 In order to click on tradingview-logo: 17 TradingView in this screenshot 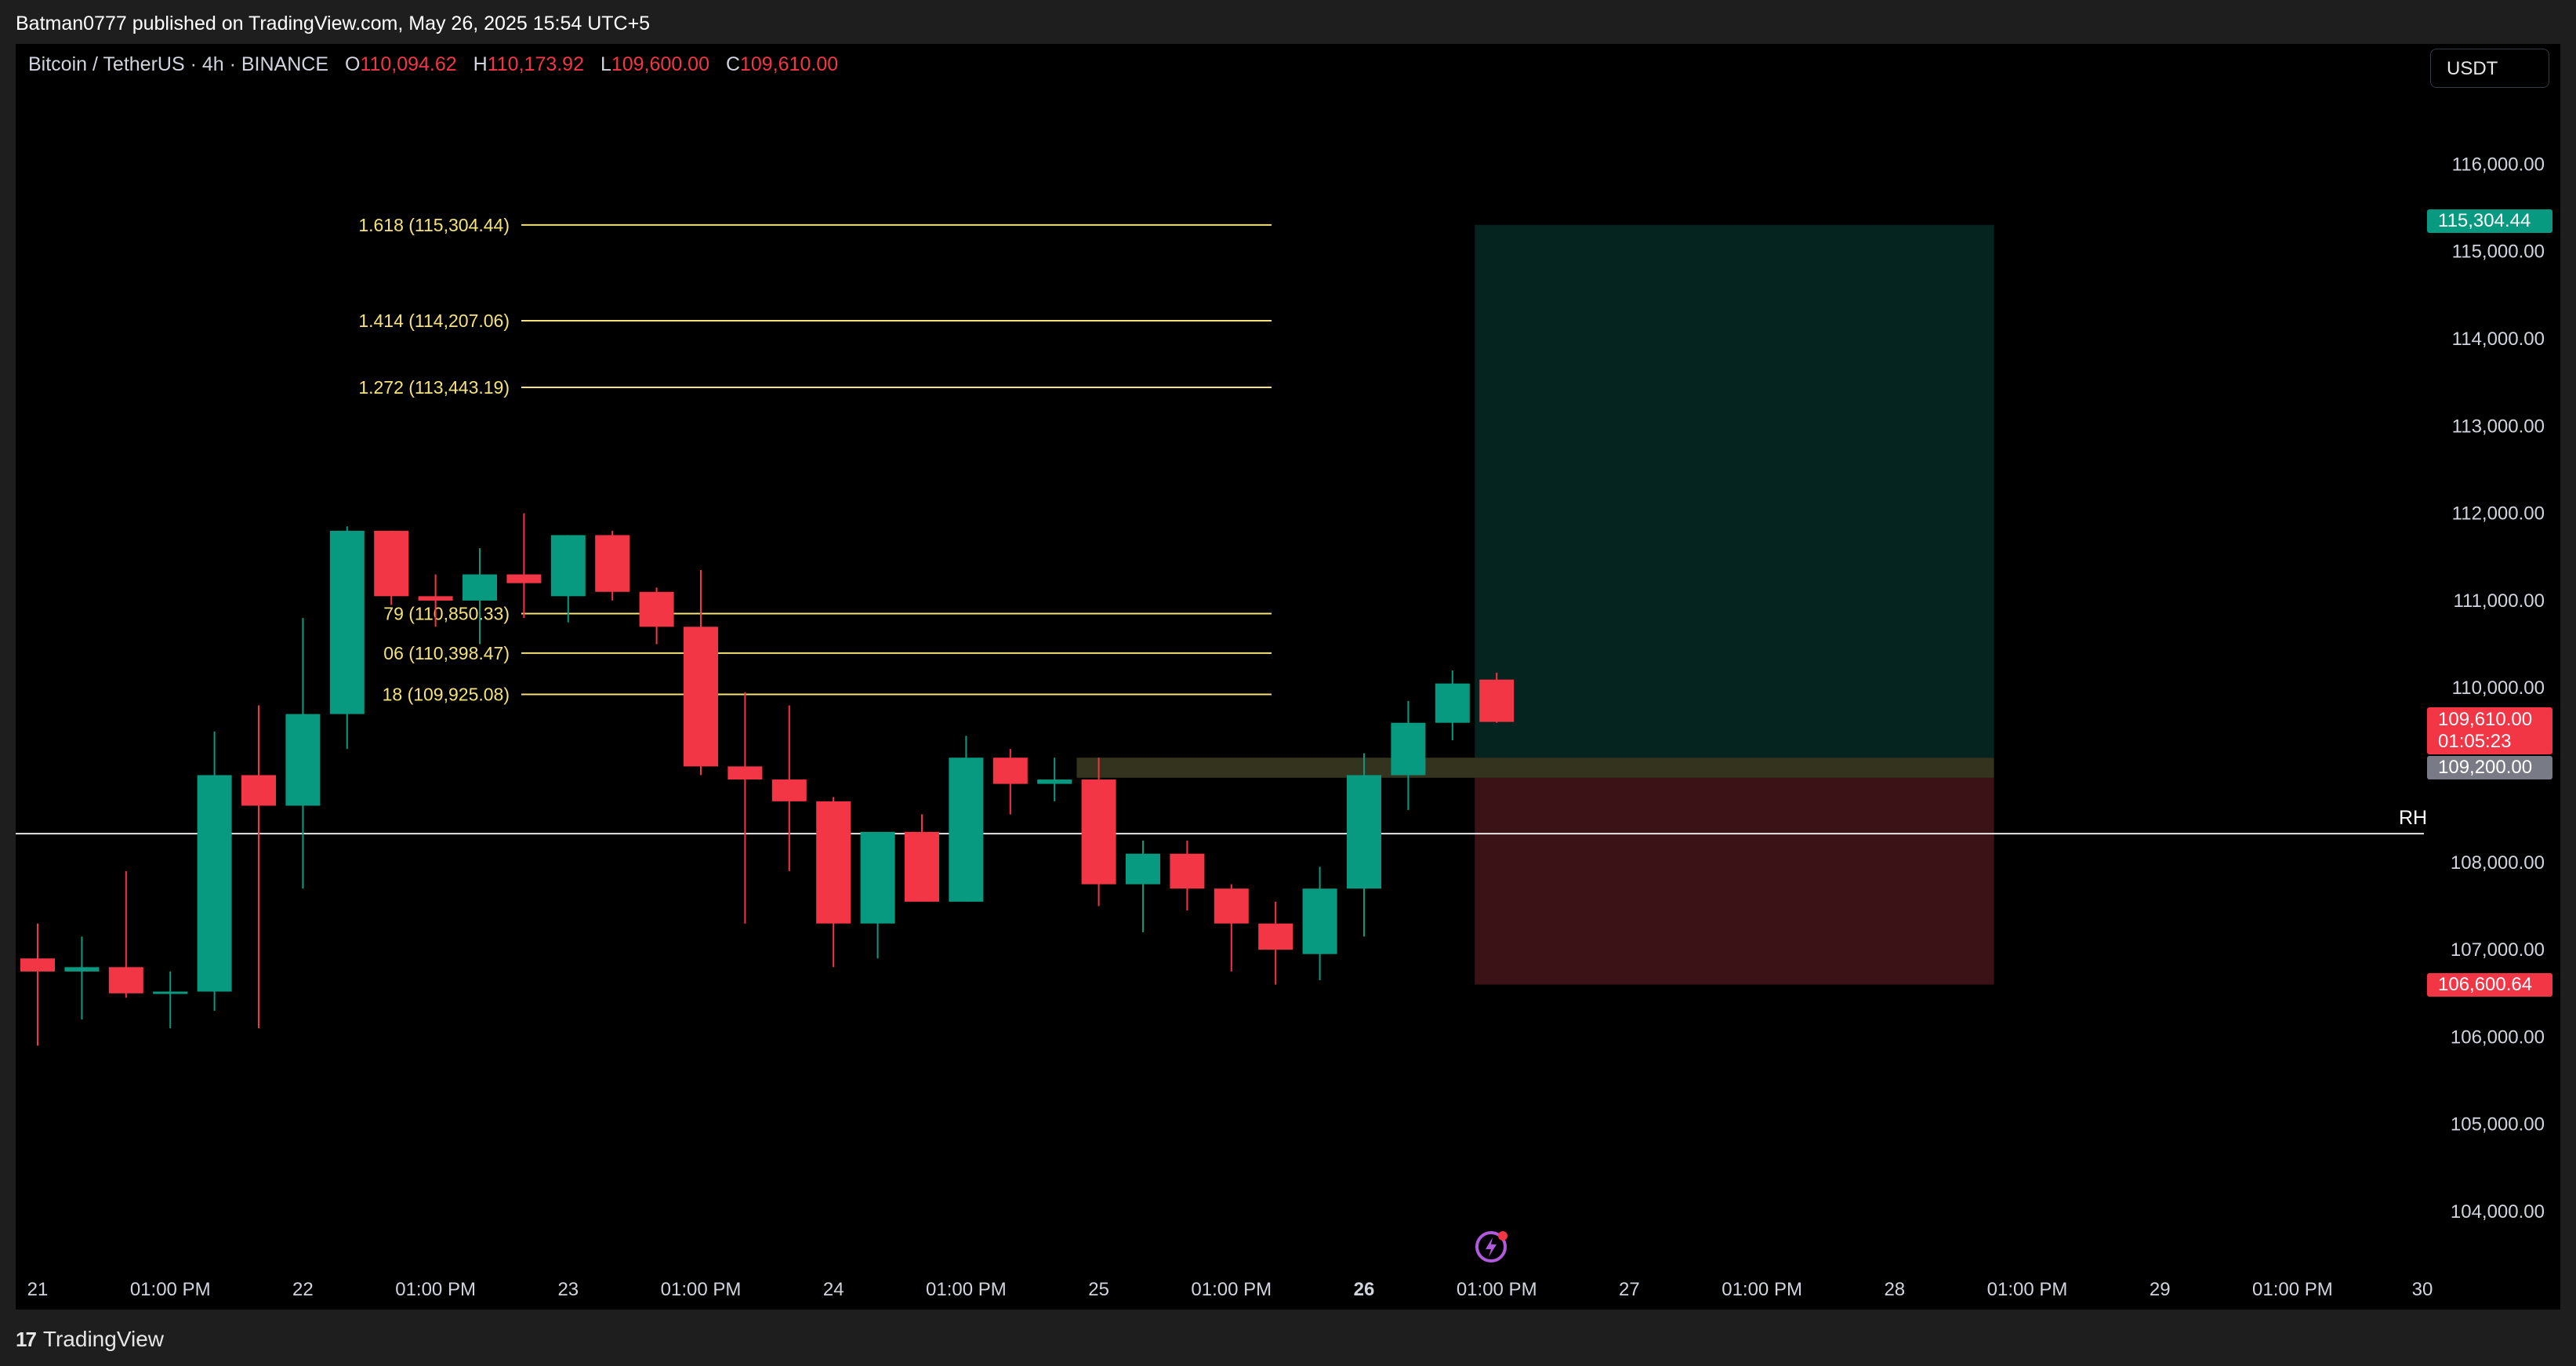, I will do `click(90, 1339)`.